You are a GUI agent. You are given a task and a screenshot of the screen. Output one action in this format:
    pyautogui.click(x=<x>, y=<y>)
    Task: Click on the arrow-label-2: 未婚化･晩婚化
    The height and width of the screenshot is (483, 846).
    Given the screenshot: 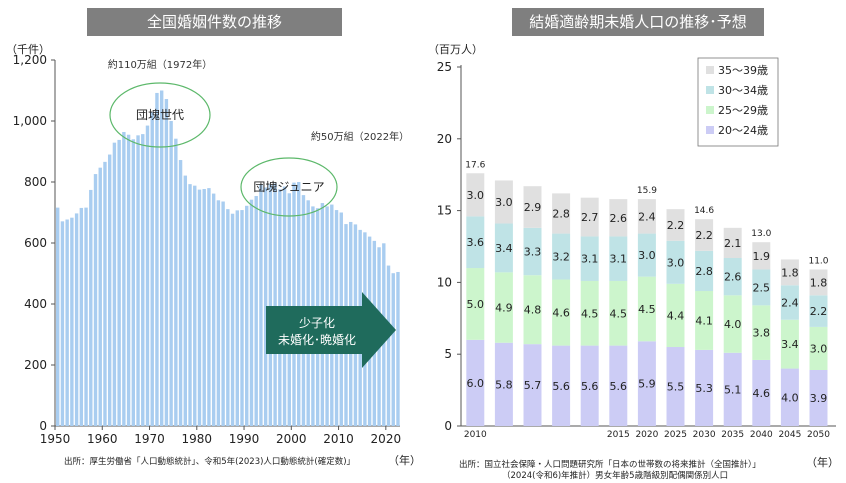 What is the action you would take?
    pyautogui.click(x=317, y=340)
    